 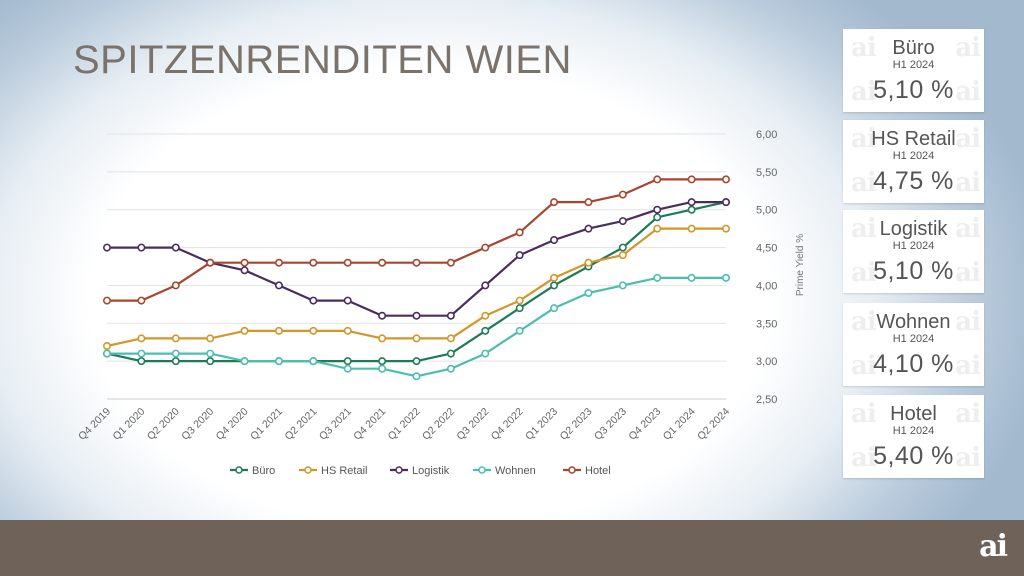 What do you see at coordinates (610, 424) in the screenshot?
I see `x-tick-label: Q3 2023` at bounding box center [610, 424].